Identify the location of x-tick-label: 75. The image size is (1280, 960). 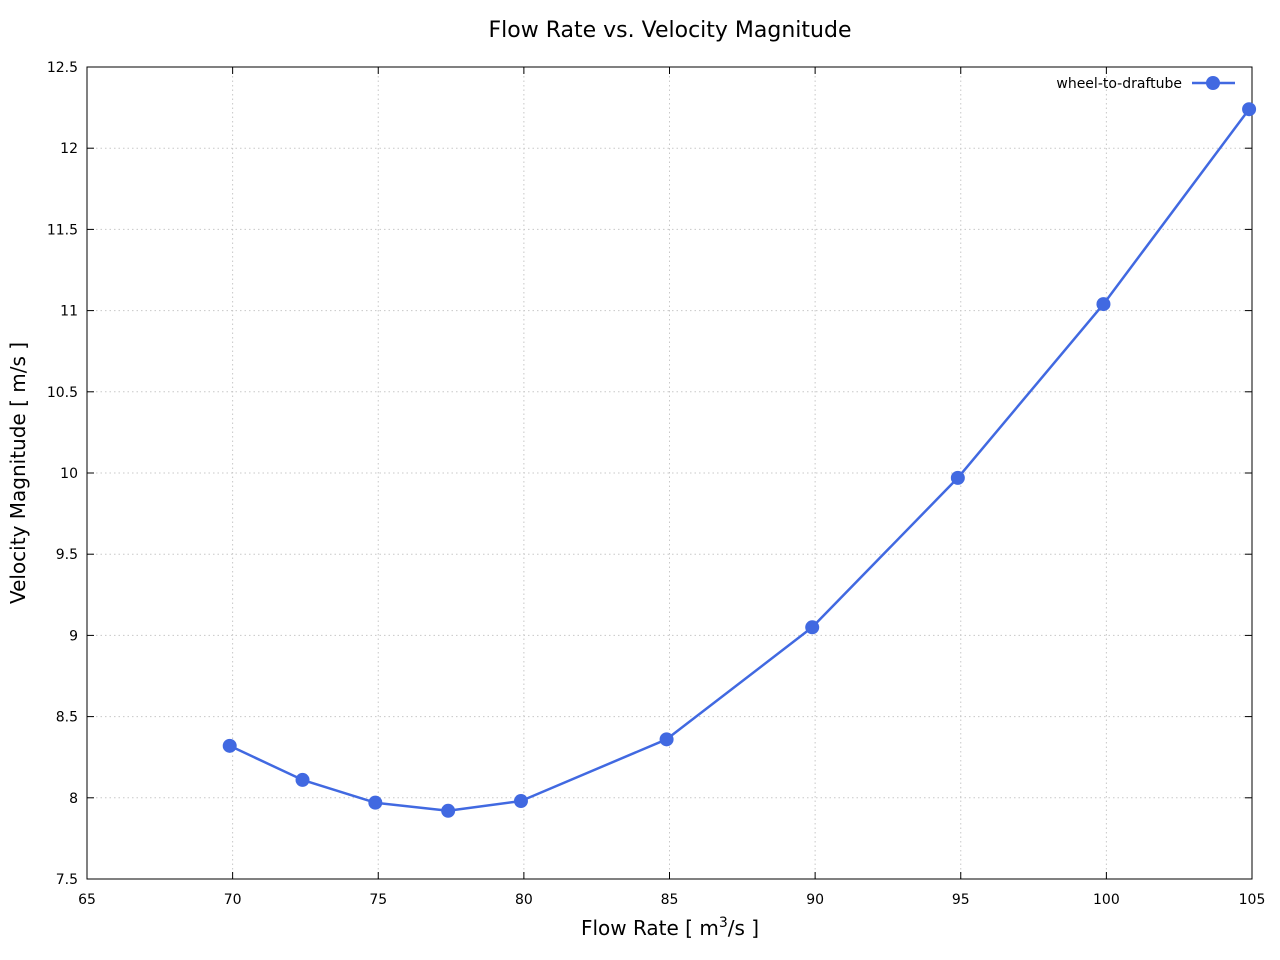
(378, 900).